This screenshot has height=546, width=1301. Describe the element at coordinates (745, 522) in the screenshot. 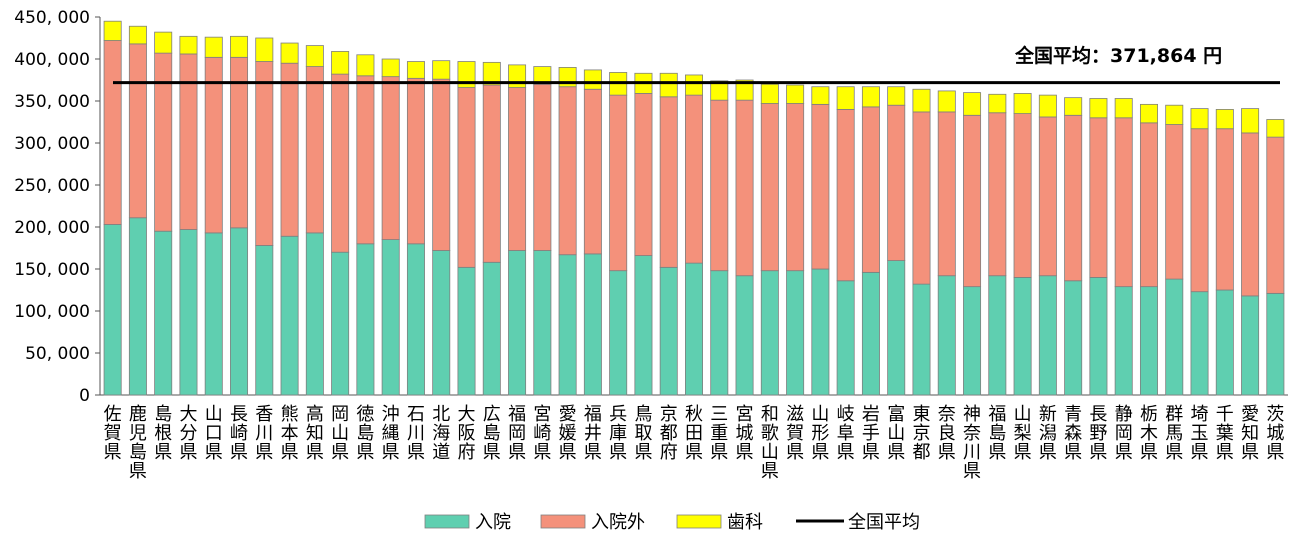

I see `legend-label: 歯科` at that location.